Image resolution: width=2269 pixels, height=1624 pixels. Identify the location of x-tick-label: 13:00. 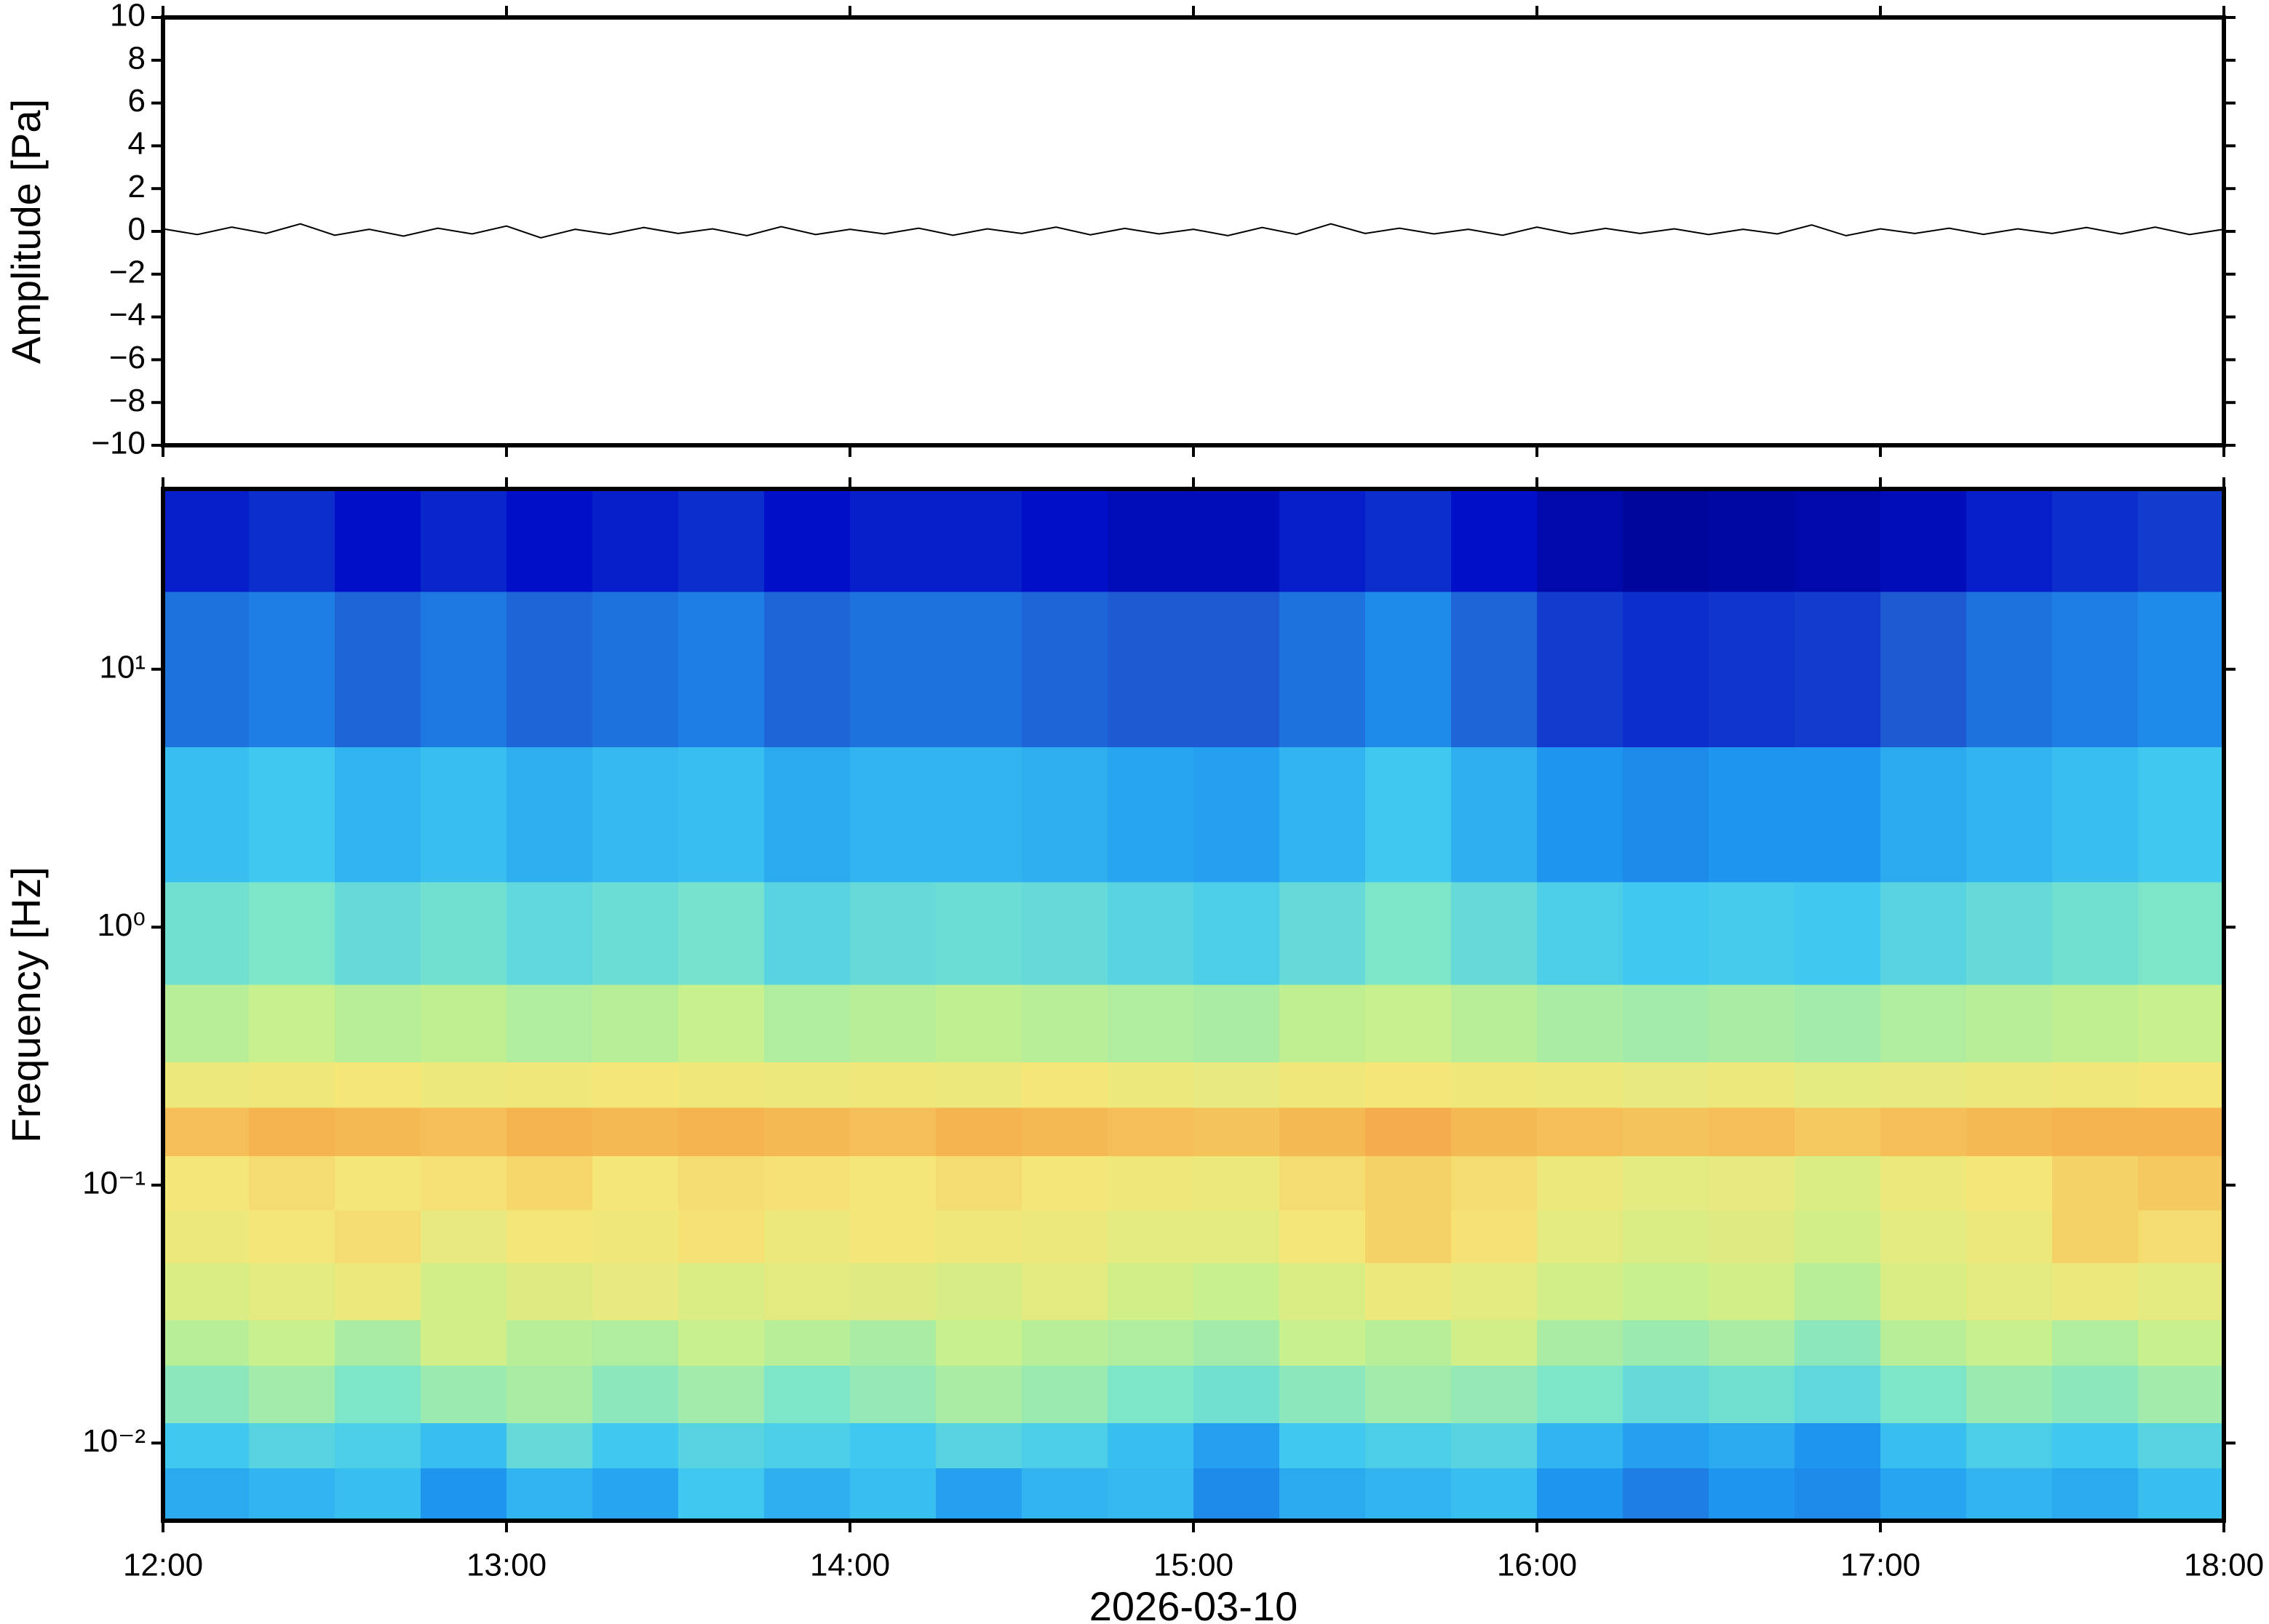
(507, 1565).